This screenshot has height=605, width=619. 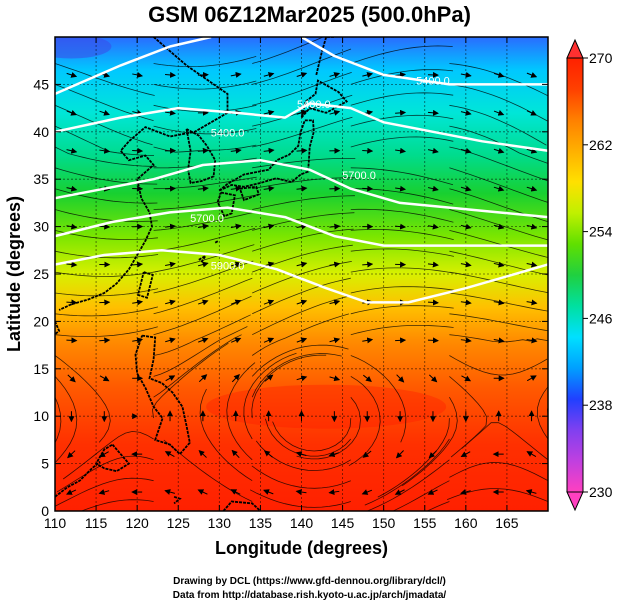 I want to click on y-tick-label: 35, so click(x=41, y=179).